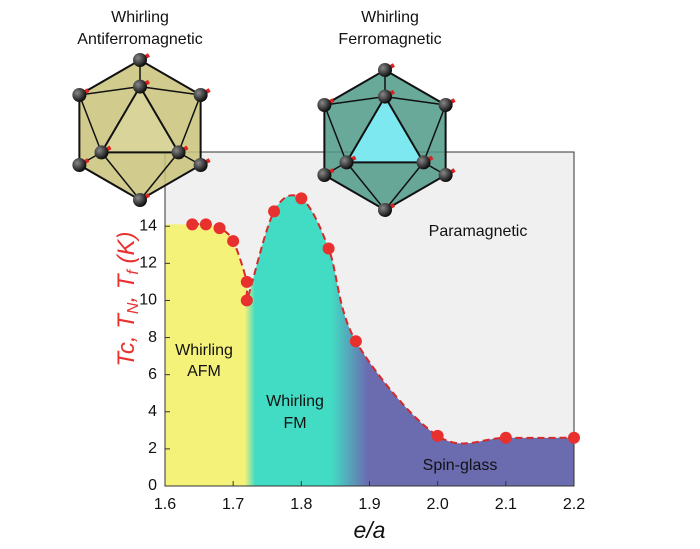 The width and height of the screenshot is (700, 549). I want to click on y-tick-label: 0, so click(152, 485).